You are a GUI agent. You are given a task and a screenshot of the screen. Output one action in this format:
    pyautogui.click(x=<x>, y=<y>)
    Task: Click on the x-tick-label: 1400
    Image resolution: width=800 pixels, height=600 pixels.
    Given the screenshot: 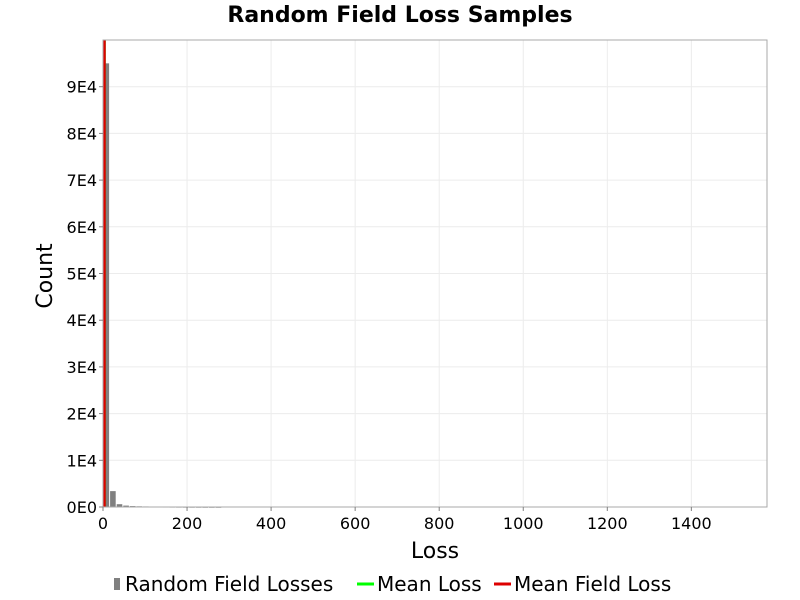 What is the action you would take?
    pyautogui.click(x=691, y=523)
    